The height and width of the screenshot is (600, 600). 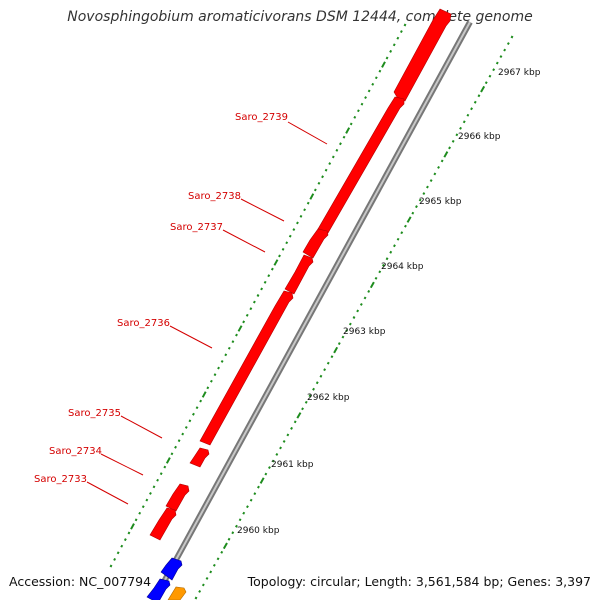 I want to click on gene-label: Saro_2735, so click(x=94, y=413).